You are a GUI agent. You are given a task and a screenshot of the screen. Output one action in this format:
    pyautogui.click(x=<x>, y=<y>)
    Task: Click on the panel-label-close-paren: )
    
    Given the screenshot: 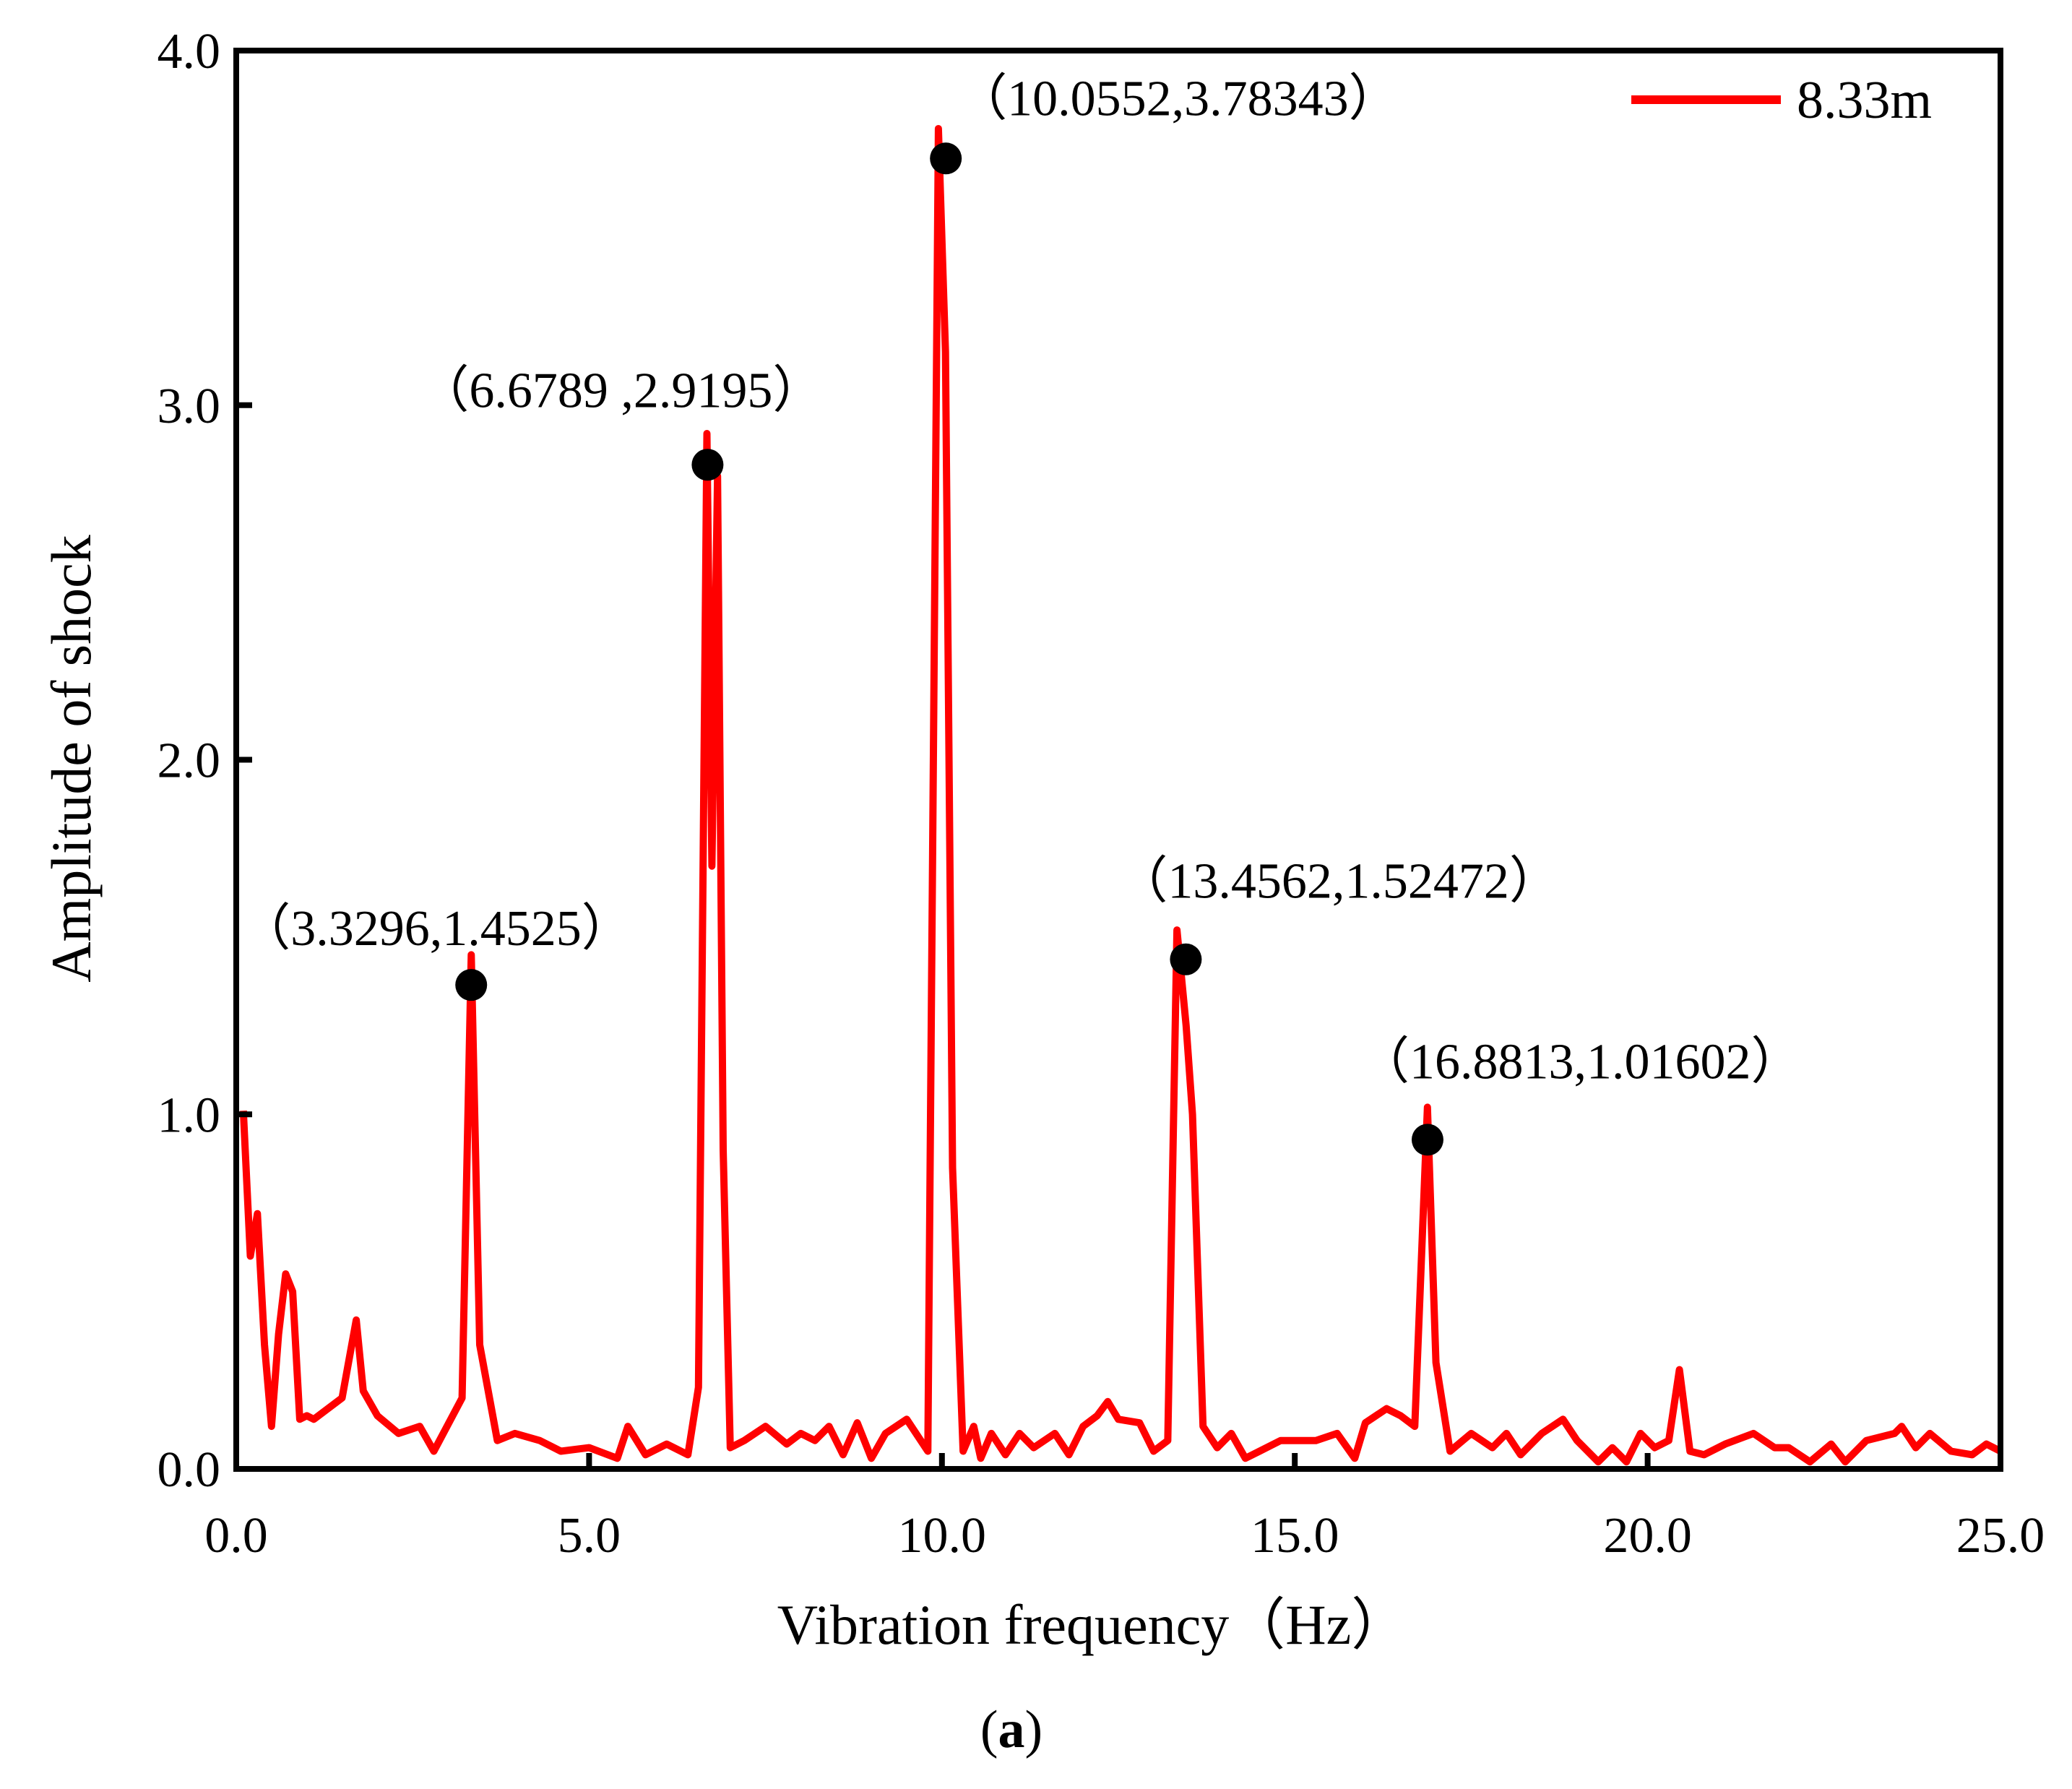 What is the action you would take?
    pyautogui.click(x=1034, y=1729)
    